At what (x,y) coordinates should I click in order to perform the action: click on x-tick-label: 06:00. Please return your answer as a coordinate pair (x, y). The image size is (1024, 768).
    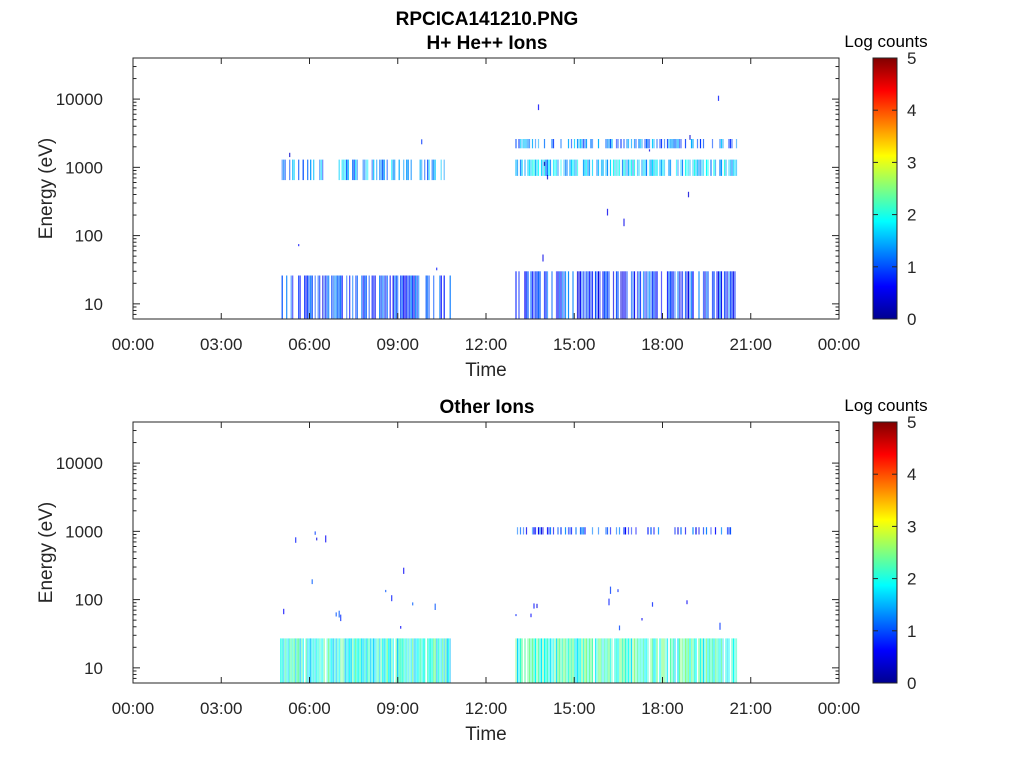
    Looking at the image, I should click on (309, 344).